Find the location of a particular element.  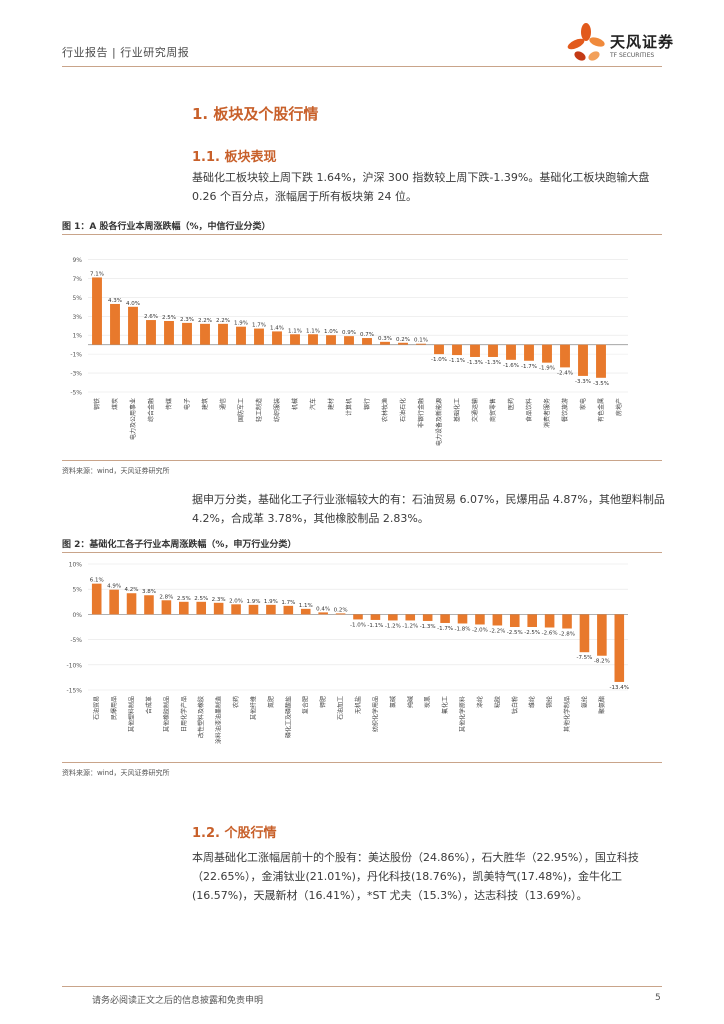

category-label: 石油加工 is located at coordinates (341, 708).